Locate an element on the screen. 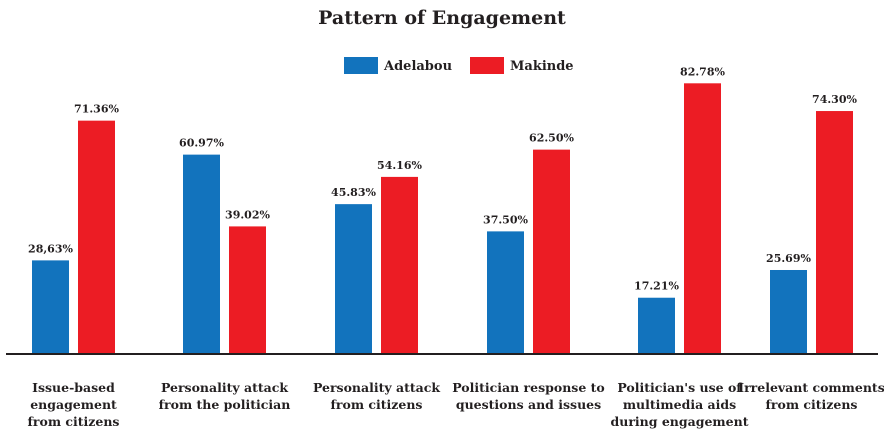 Image resolution: width=884 pixels, height=434 pixels. category-label-line: from the politician is located at coordinates (225, 404).